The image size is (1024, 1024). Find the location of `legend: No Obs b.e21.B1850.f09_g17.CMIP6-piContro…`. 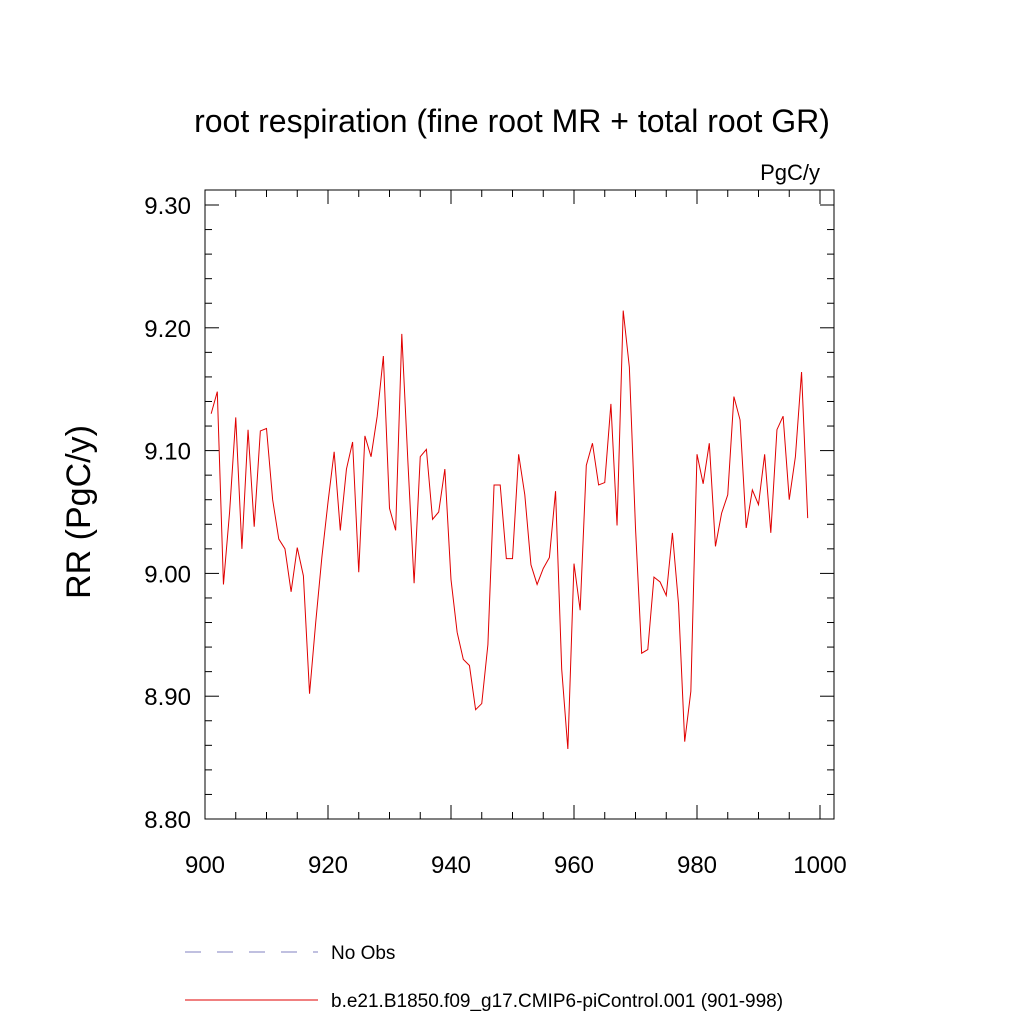

legend: No Obs b.e21.B1850.f09_g17.CMIP6-piContro… is located at coordinates (484, 977).